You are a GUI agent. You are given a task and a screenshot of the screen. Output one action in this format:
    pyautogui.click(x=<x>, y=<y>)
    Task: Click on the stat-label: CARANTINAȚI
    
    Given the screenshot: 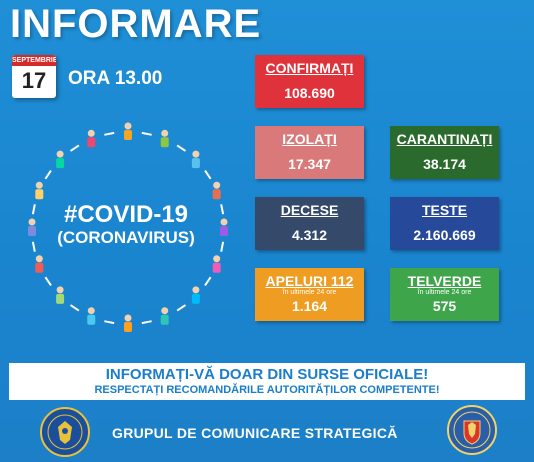 What is the action you would take?
    pyautogui.click(x=444, y=139)
    